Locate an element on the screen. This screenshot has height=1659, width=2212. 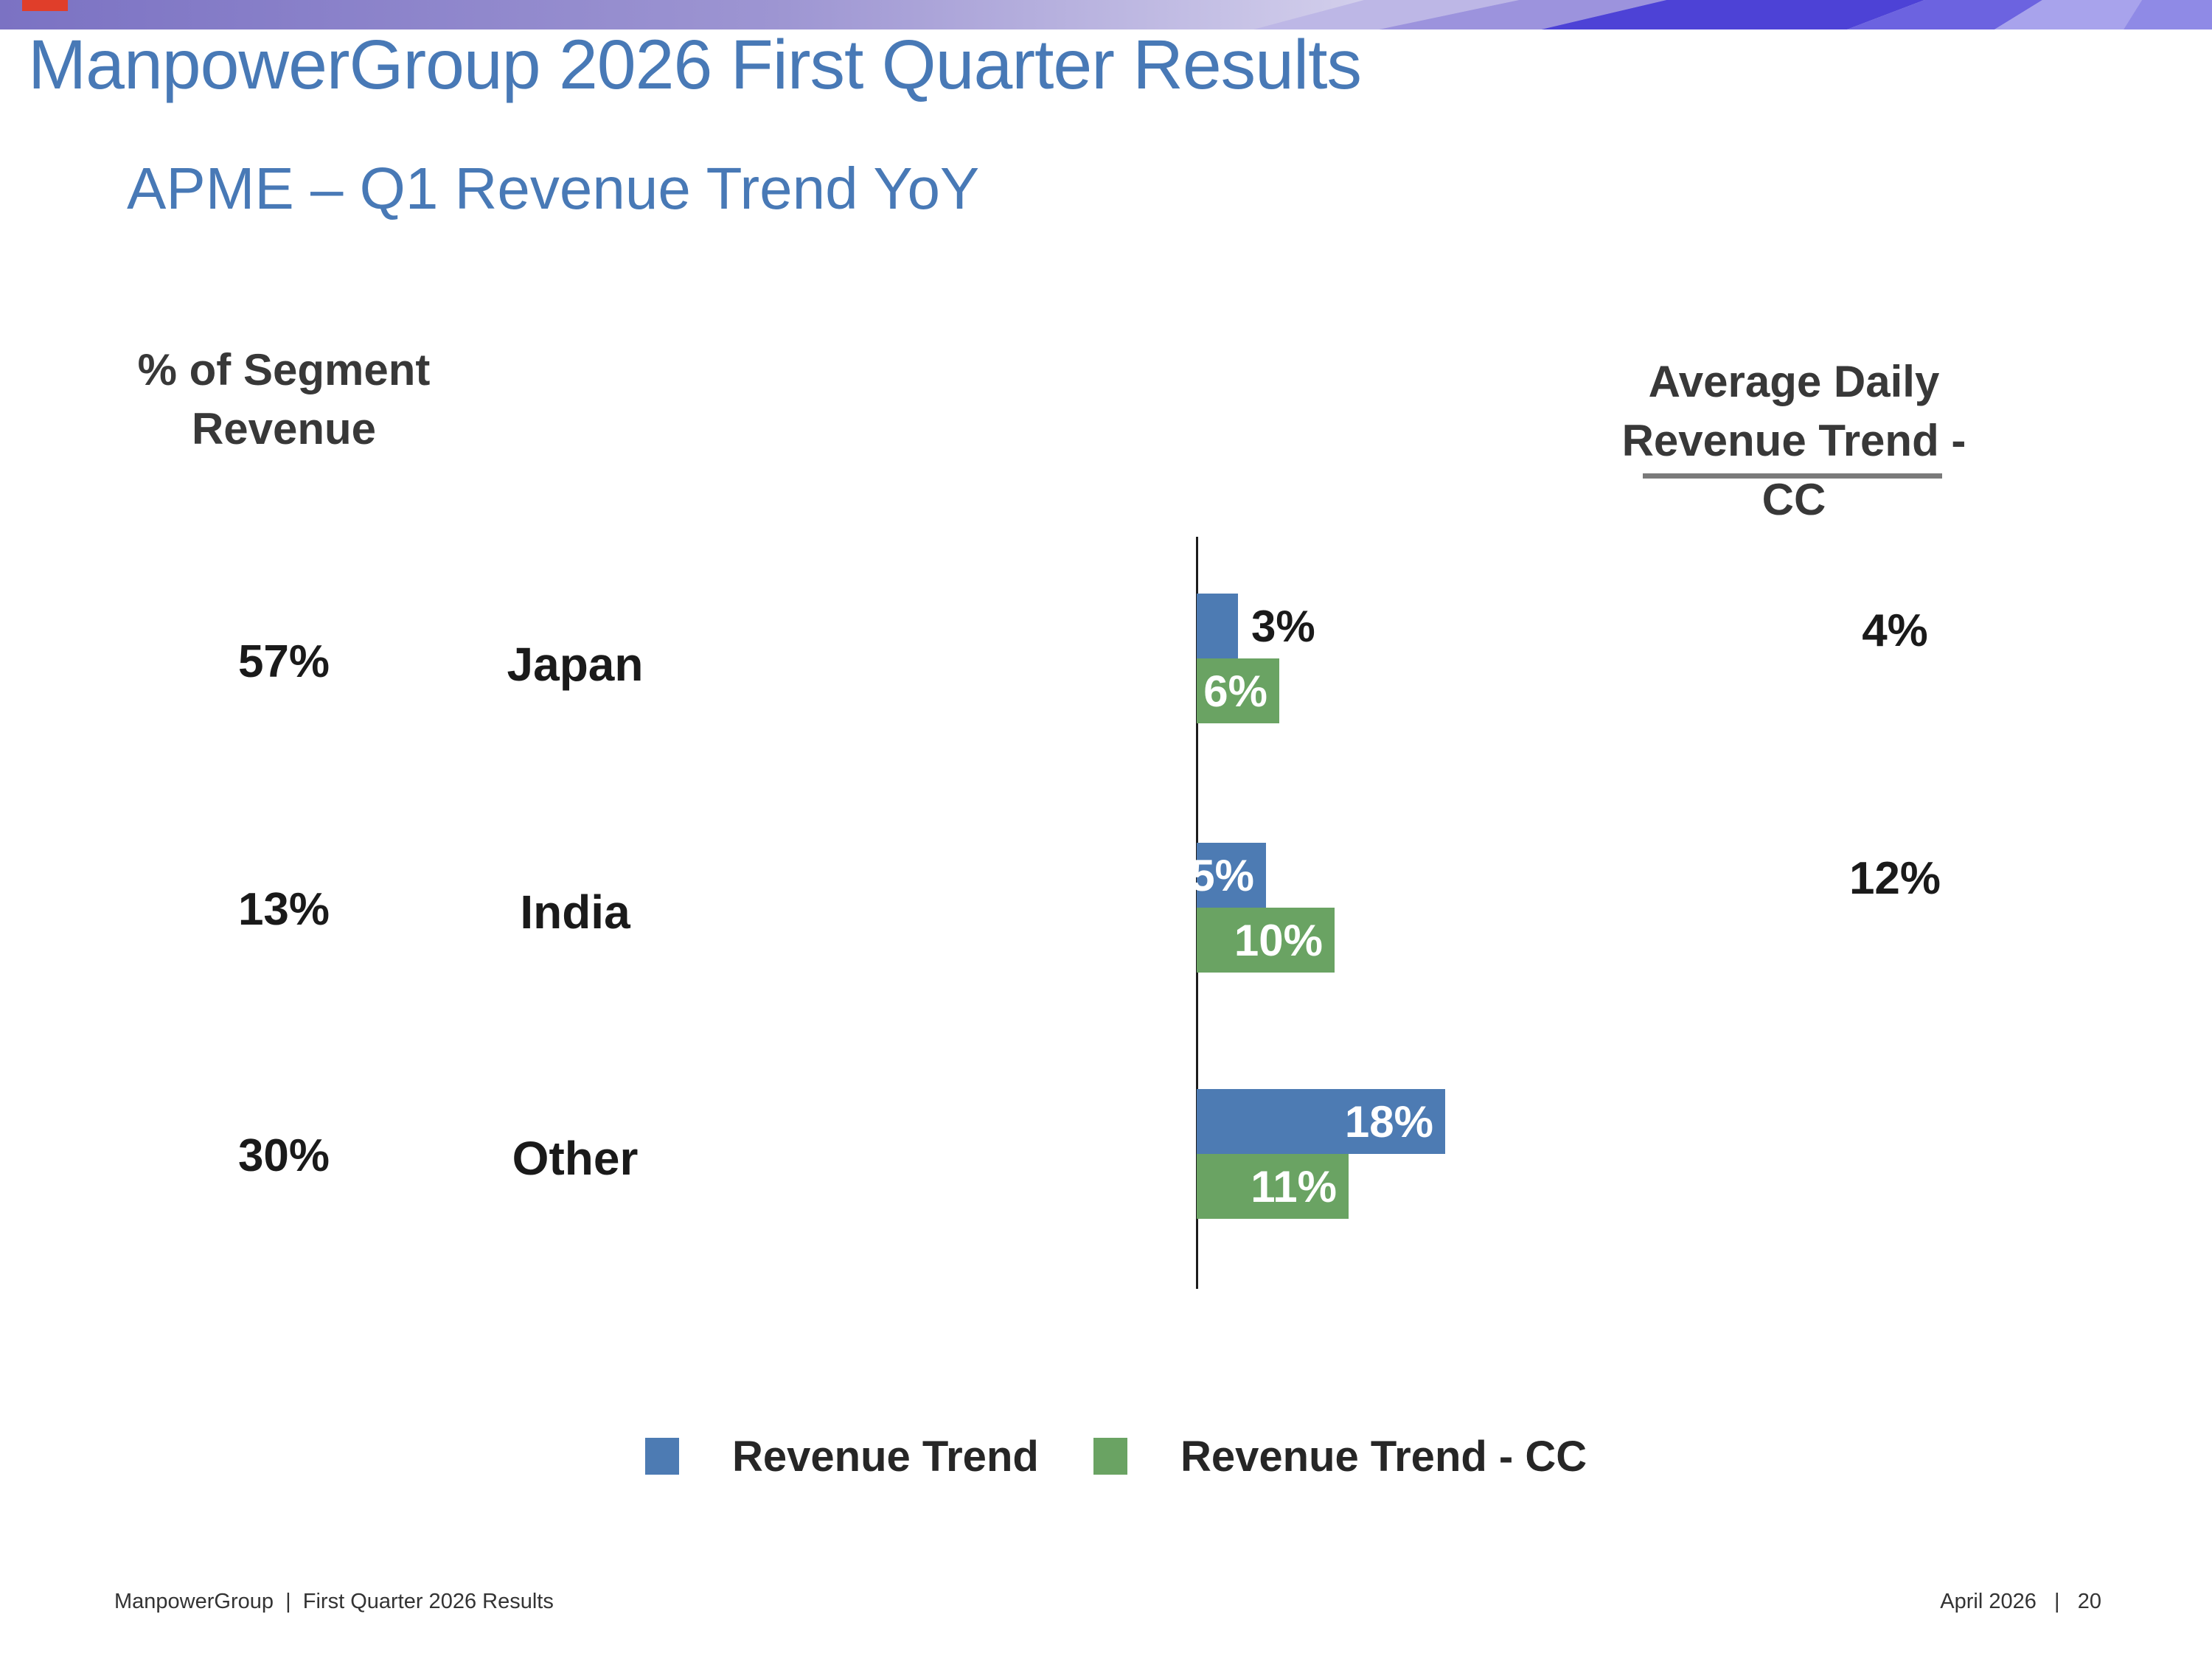
chart-axis-line is located at coordinates (1197, 913).